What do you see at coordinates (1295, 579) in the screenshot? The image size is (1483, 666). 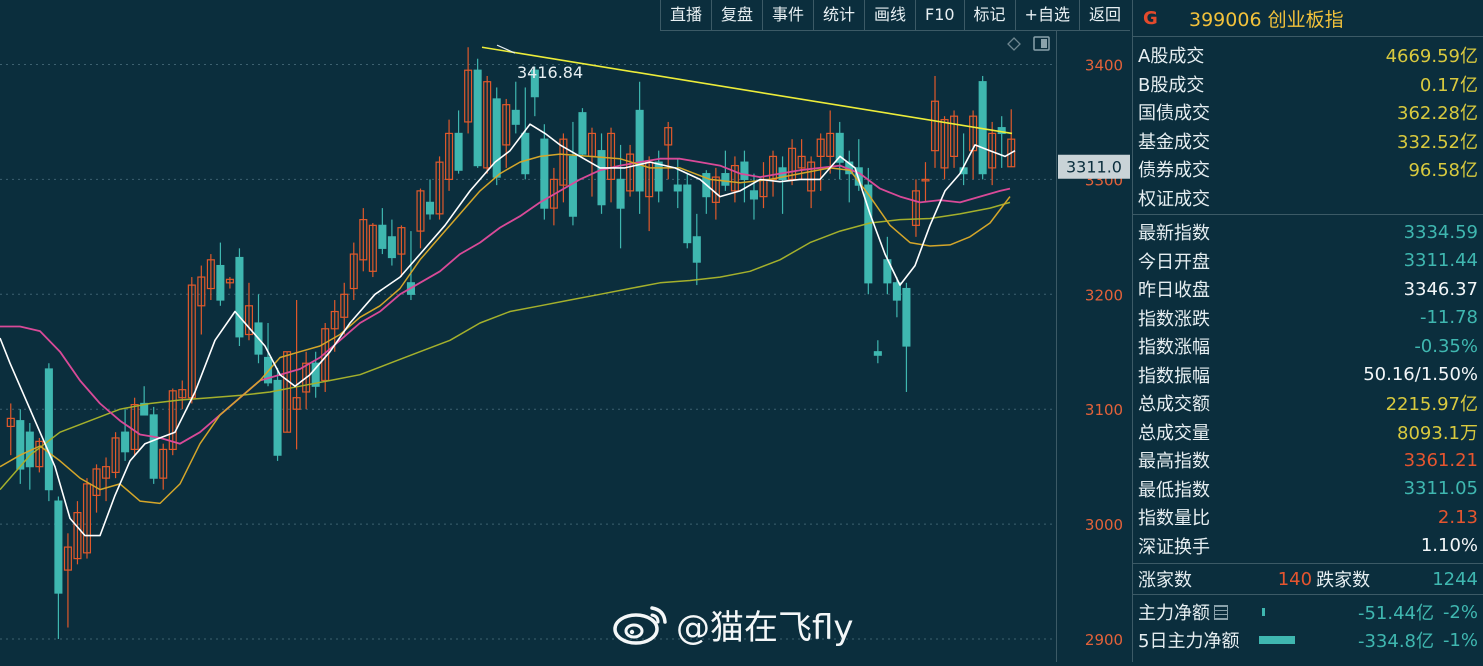 I see `up-count: 140` at bounding box center [1295, 579].